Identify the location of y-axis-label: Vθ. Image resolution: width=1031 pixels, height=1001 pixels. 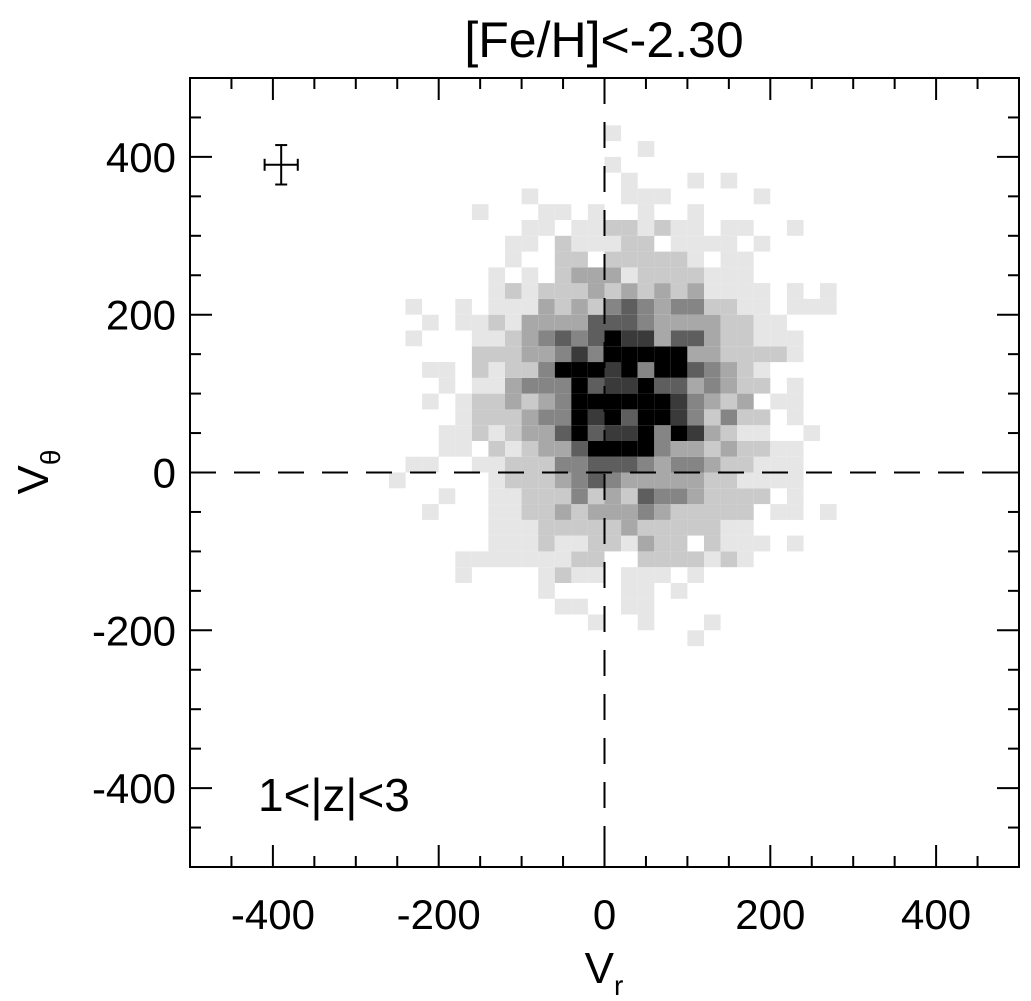
(37, 472).